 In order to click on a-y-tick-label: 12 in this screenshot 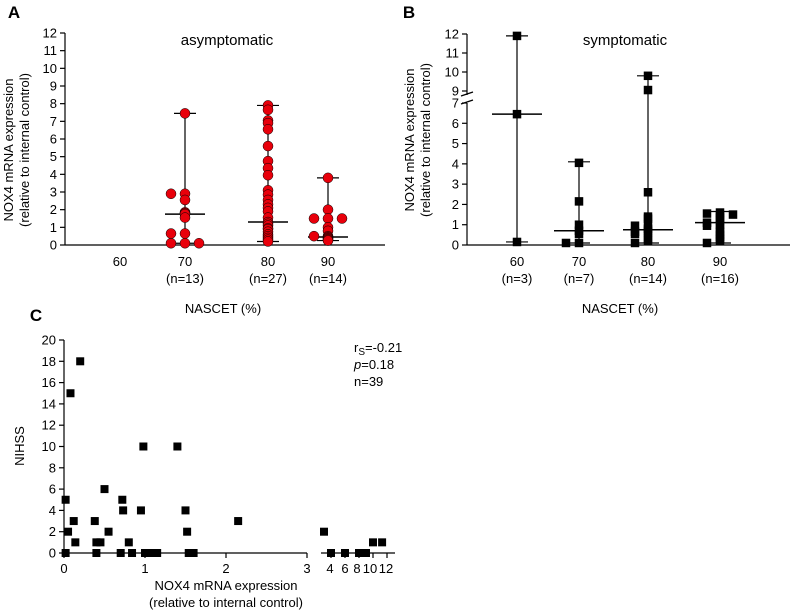, I will do `click(50, 33)`.